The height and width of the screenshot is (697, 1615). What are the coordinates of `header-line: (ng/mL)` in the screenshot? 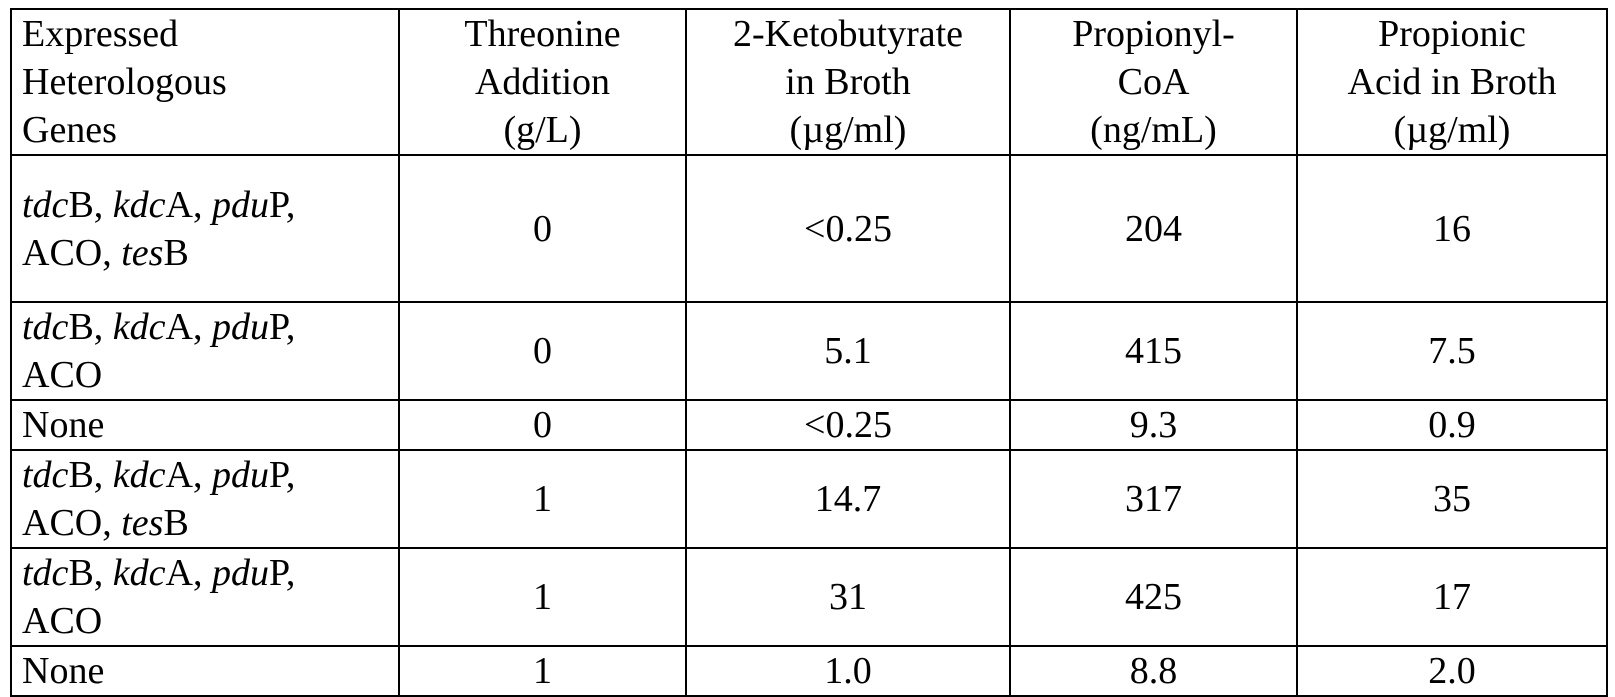 It's located at (1153, 130).